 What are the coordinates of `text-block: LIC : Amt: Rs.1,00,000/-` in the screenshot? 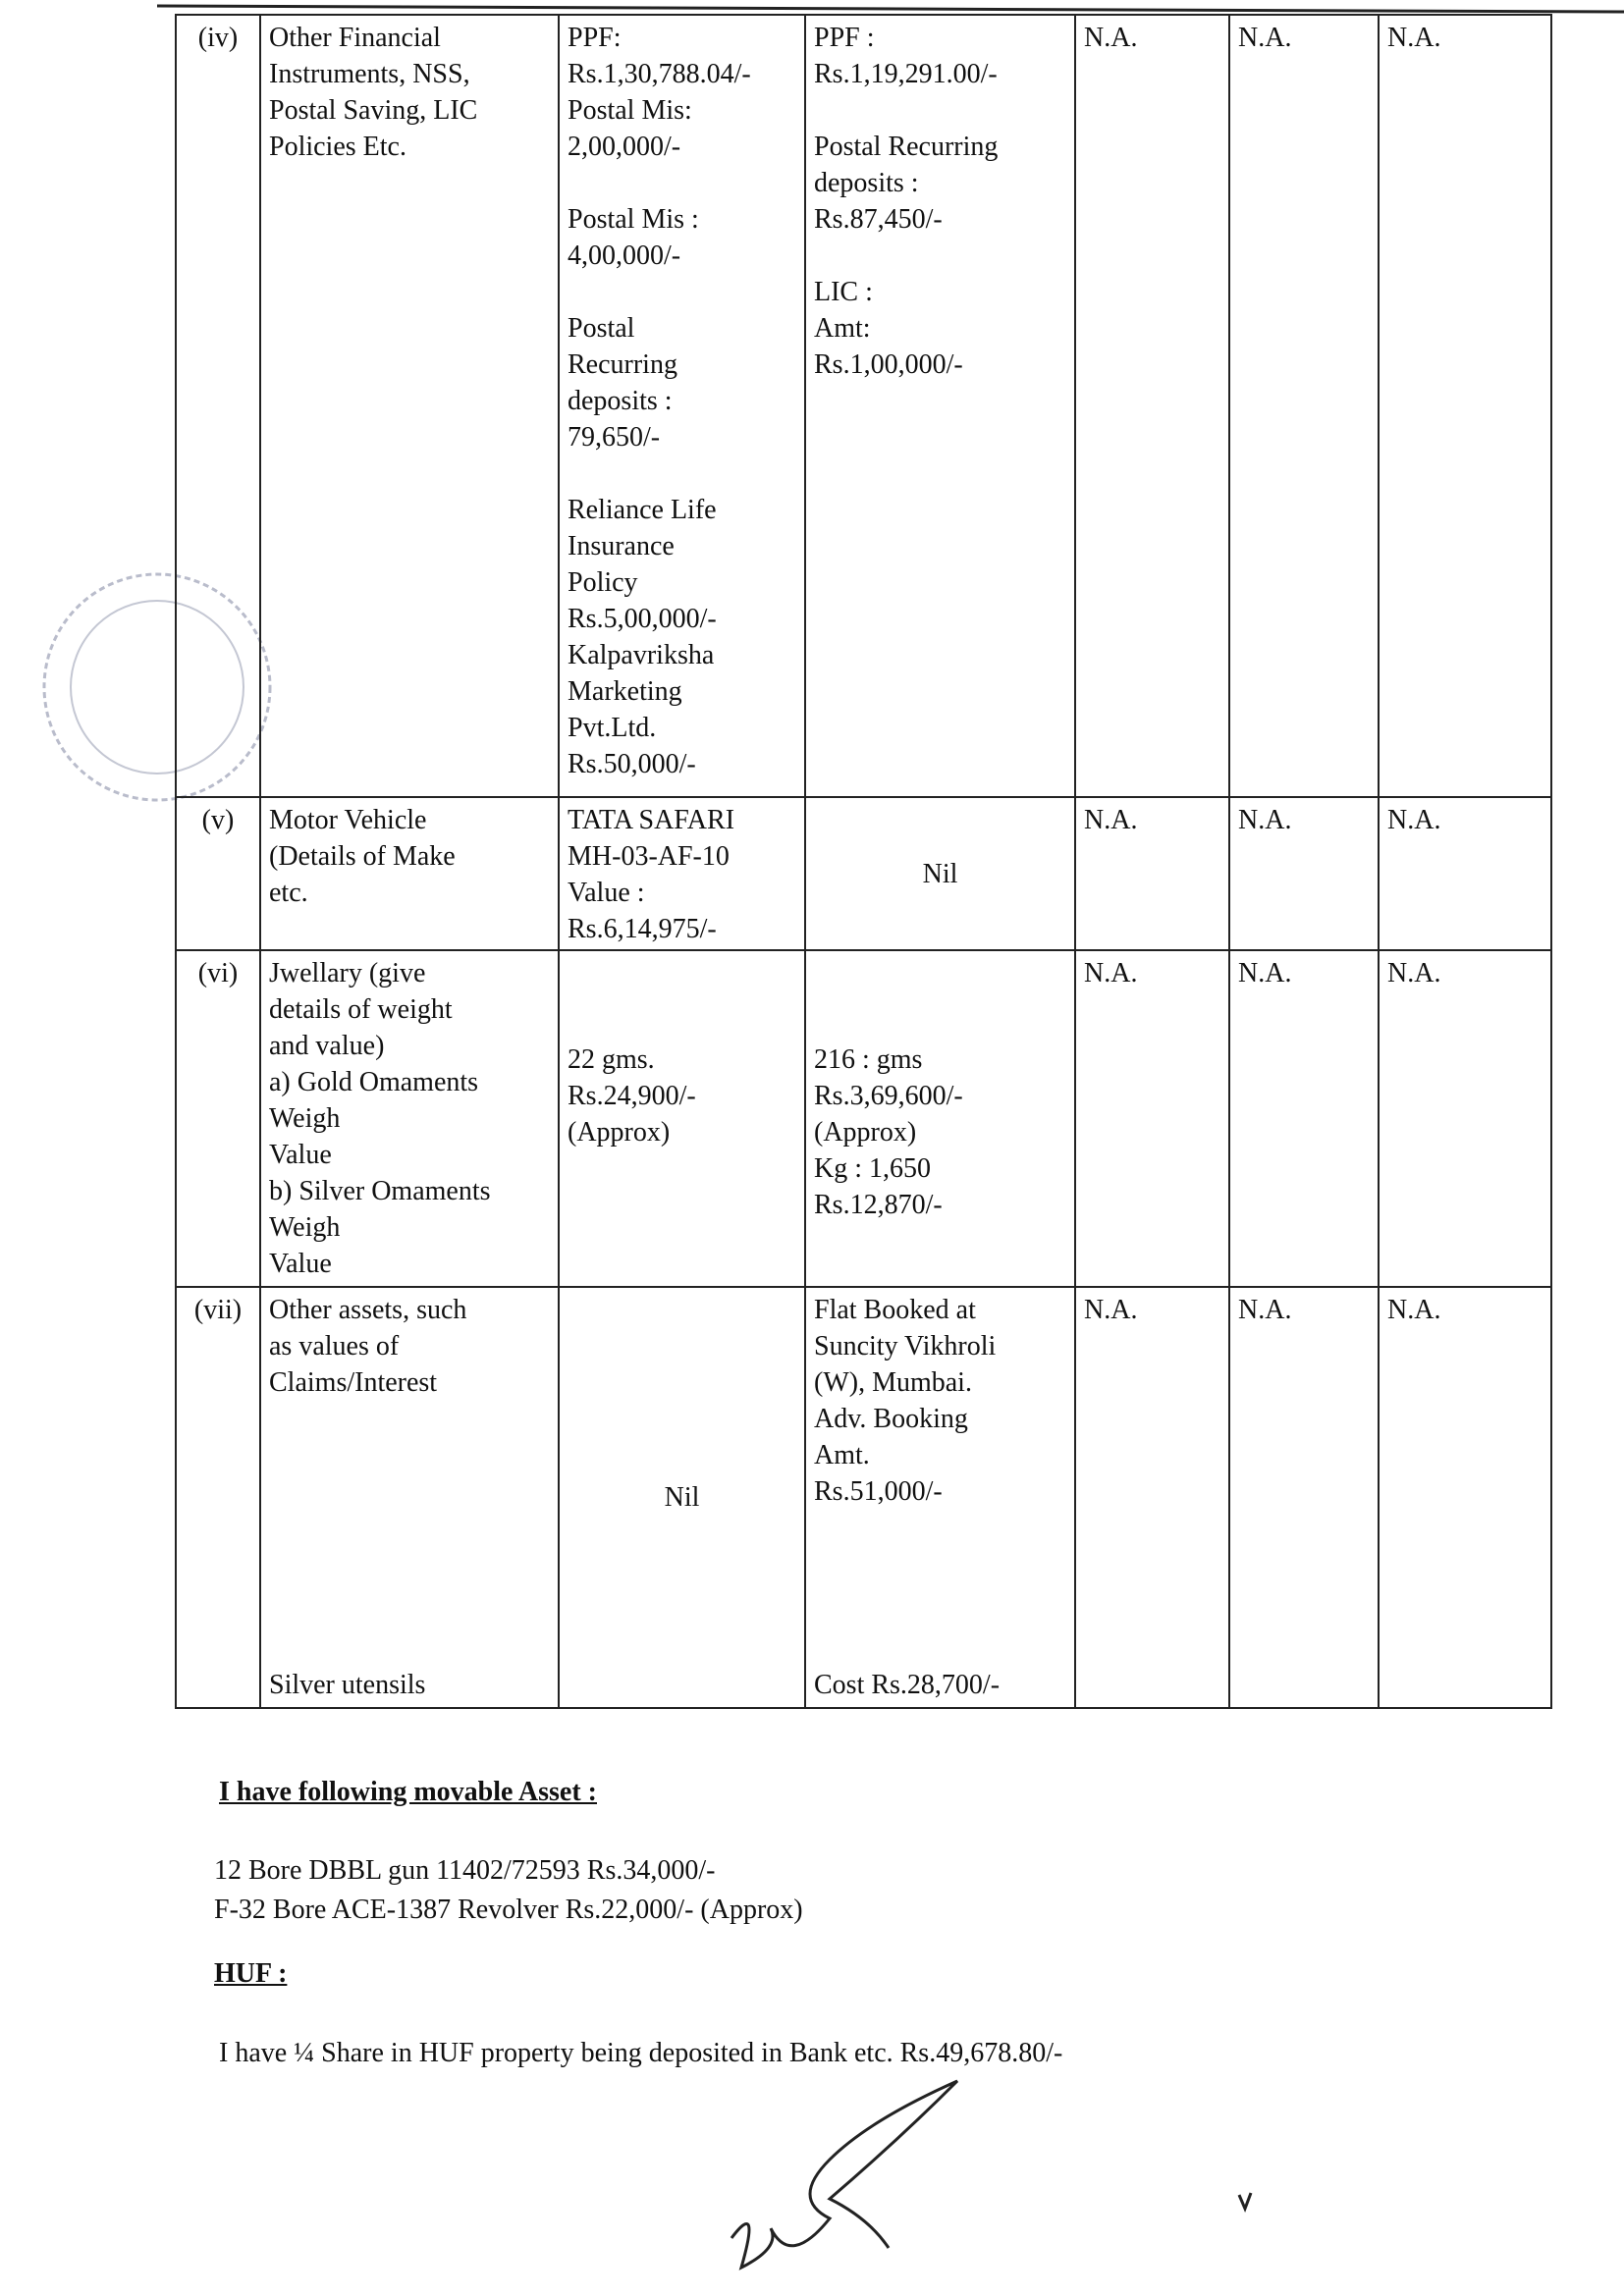 It's located at (940, 328).